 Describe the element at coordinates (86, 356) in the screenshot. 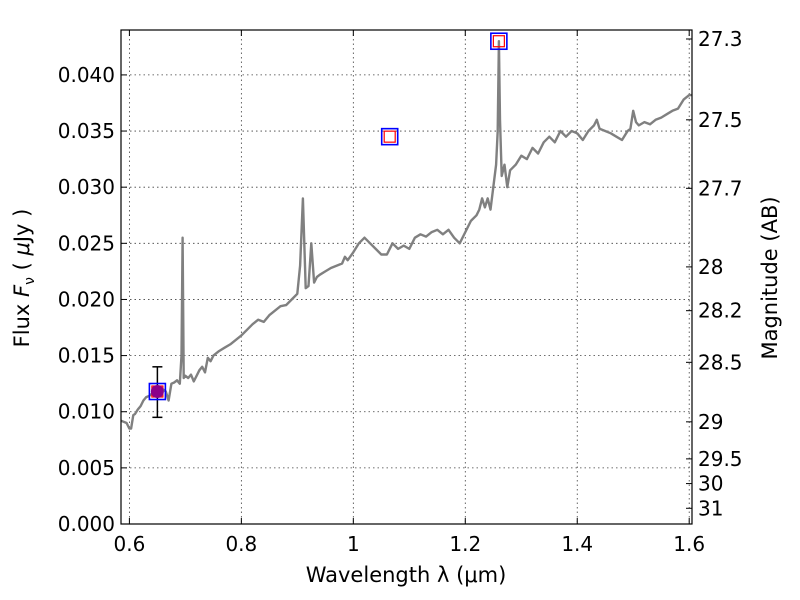

I see `y-tick-label-3: 0.015` at that location.